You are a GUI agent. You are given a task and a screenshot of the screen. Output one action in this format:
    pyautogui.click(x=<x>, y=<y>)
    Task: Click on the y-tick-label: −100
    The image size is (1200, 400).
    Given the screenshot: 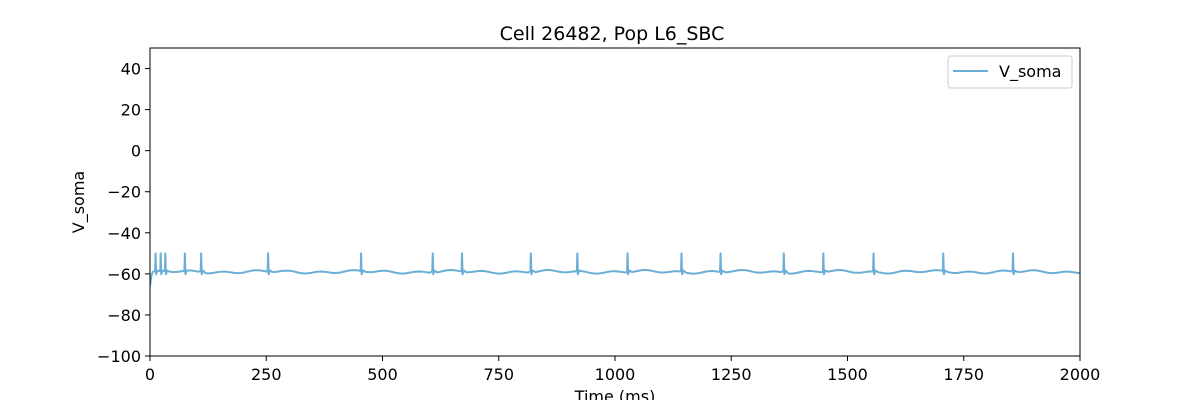 What is the action you would take?
    pyautogui.click(x=119, y=356)
    